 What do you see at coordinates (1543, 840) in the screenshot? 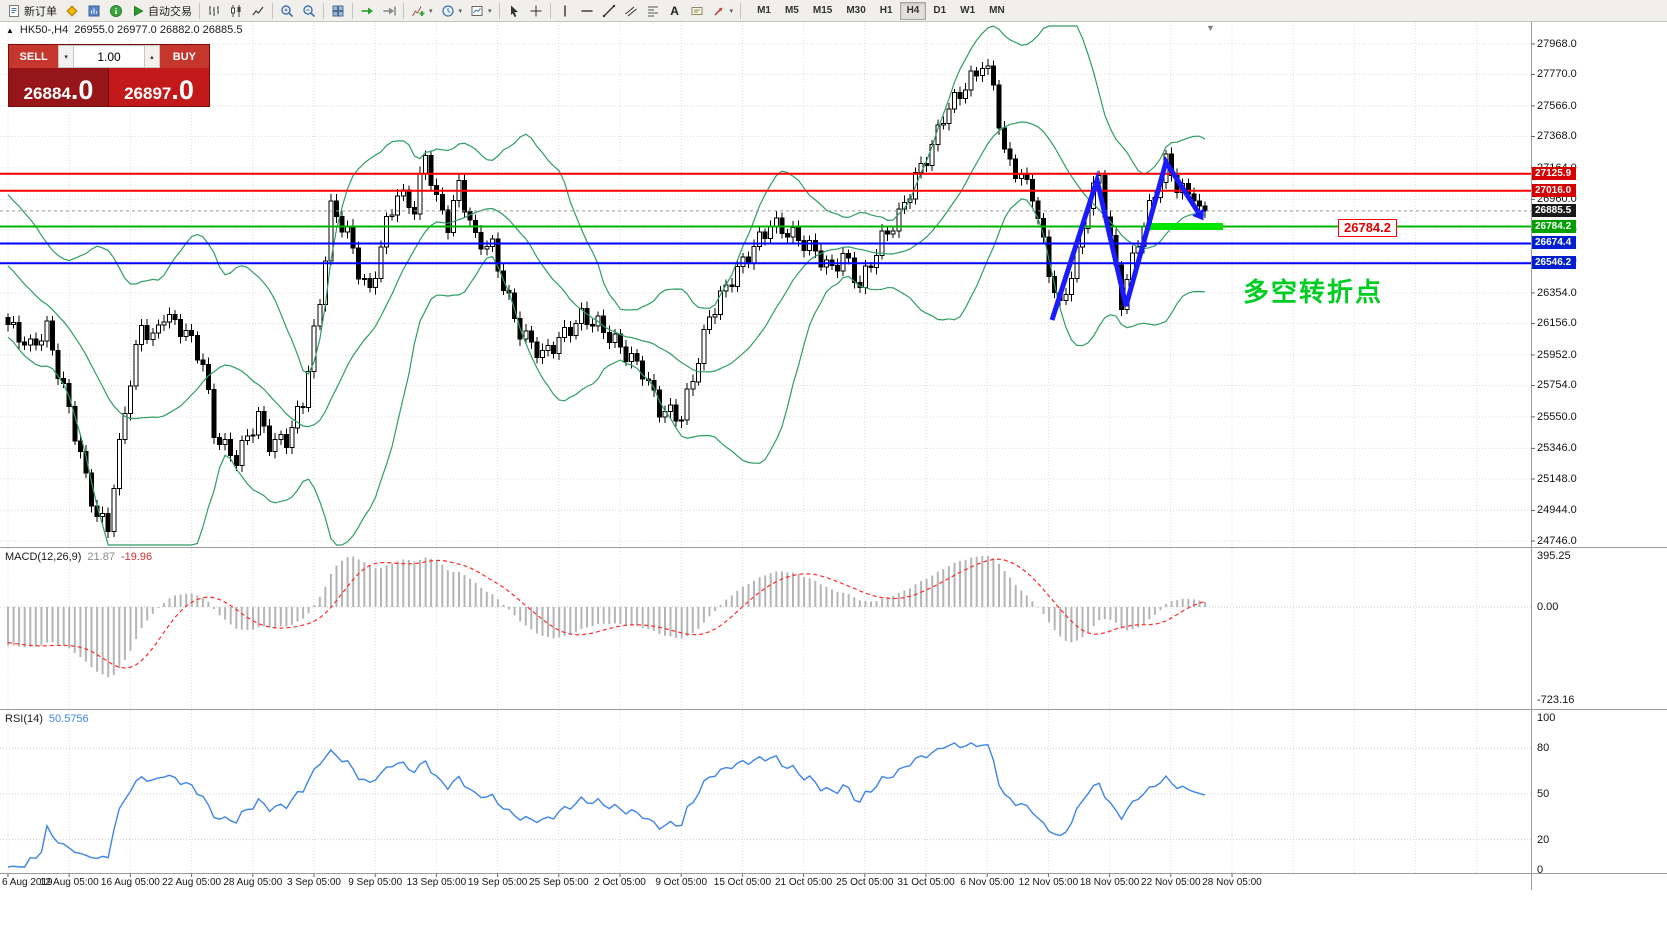
I see `rsi-axis-label: 20` at bounding box center [1543, 840].